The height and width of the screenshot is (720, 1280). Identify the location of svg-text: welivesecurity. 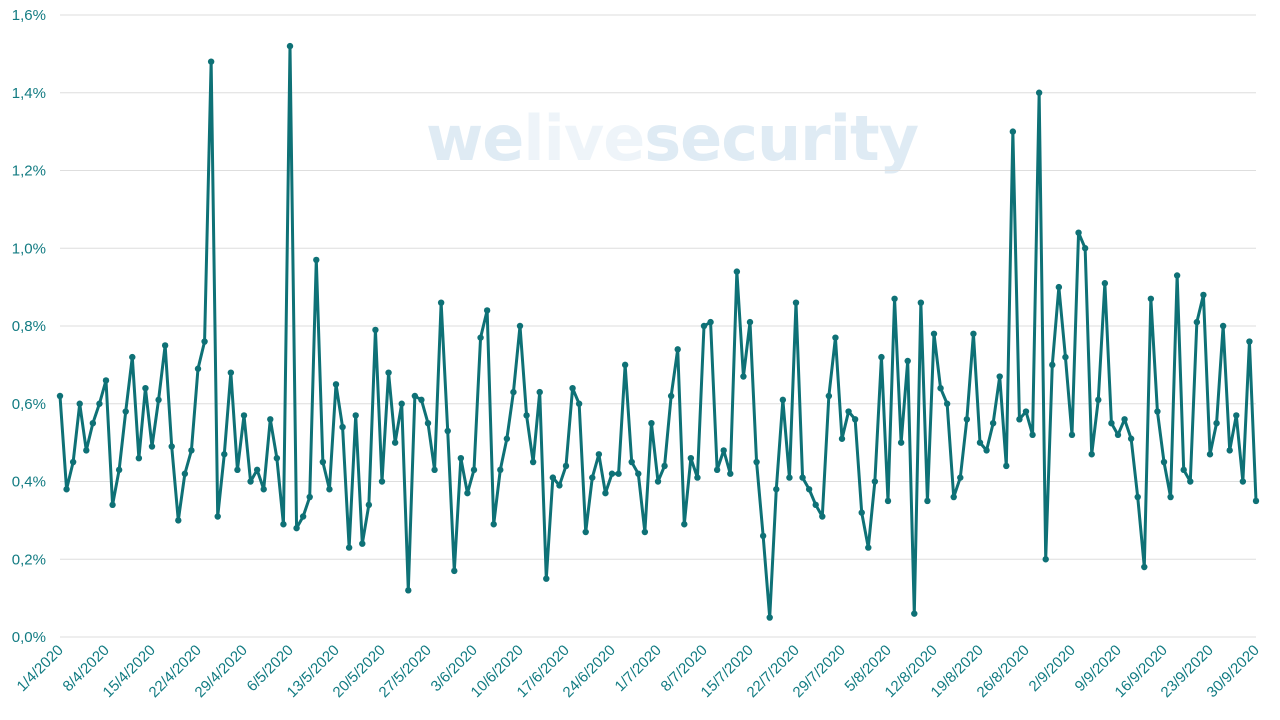
(672, 138).